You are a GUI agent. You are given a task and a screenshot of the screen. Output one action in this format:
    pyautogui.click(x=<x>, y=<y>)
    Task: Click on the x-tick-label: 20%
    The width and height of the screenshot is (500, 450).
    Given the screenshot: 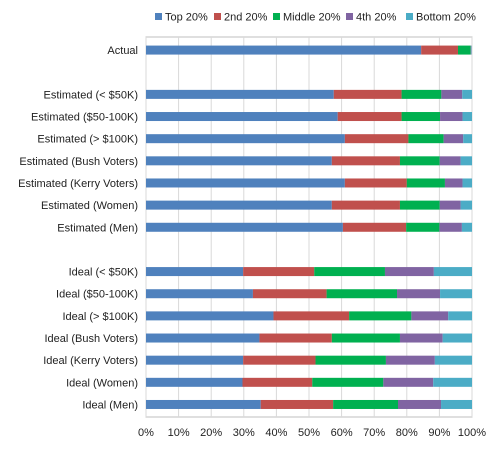 What is the action you would take?
    pyautogui.click(x=211, y=433)
    